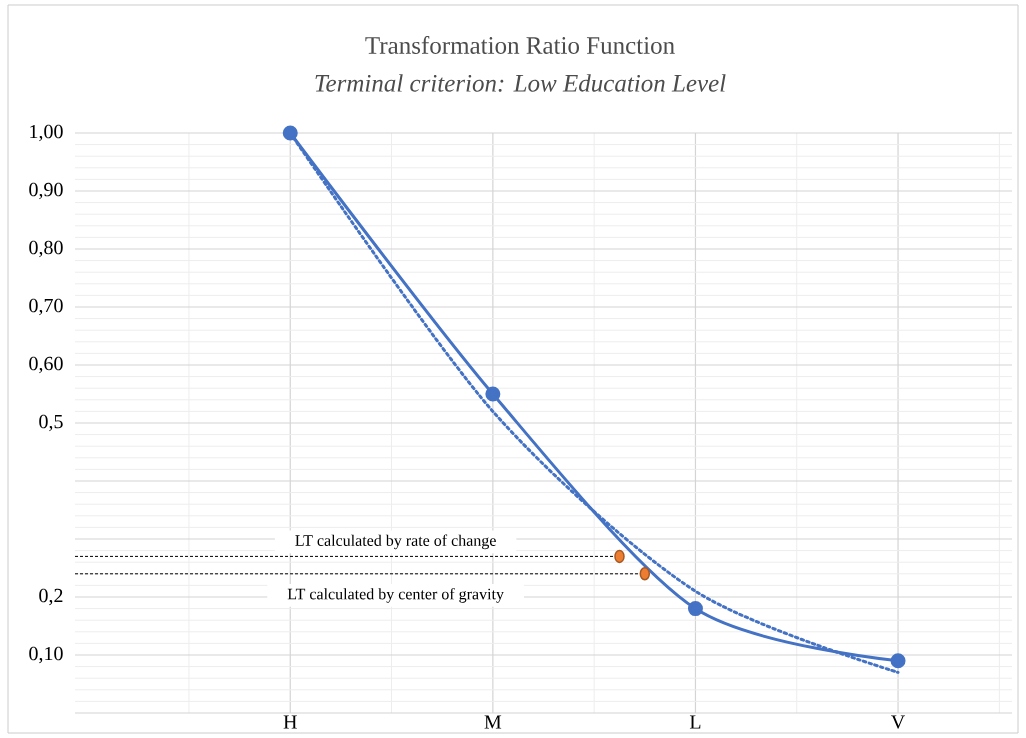 Image resolution: width=1026 pixels, height=738 pixels. I want to click on x-tick-label: L, so click(695, 722).